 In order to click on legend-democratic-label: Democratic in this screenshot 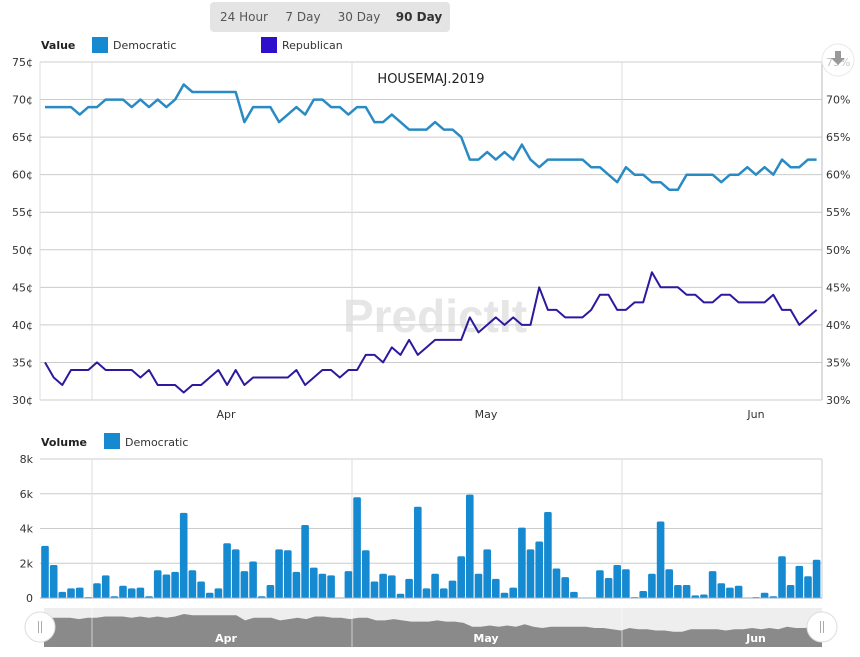, I will do `click(144, 45)`.